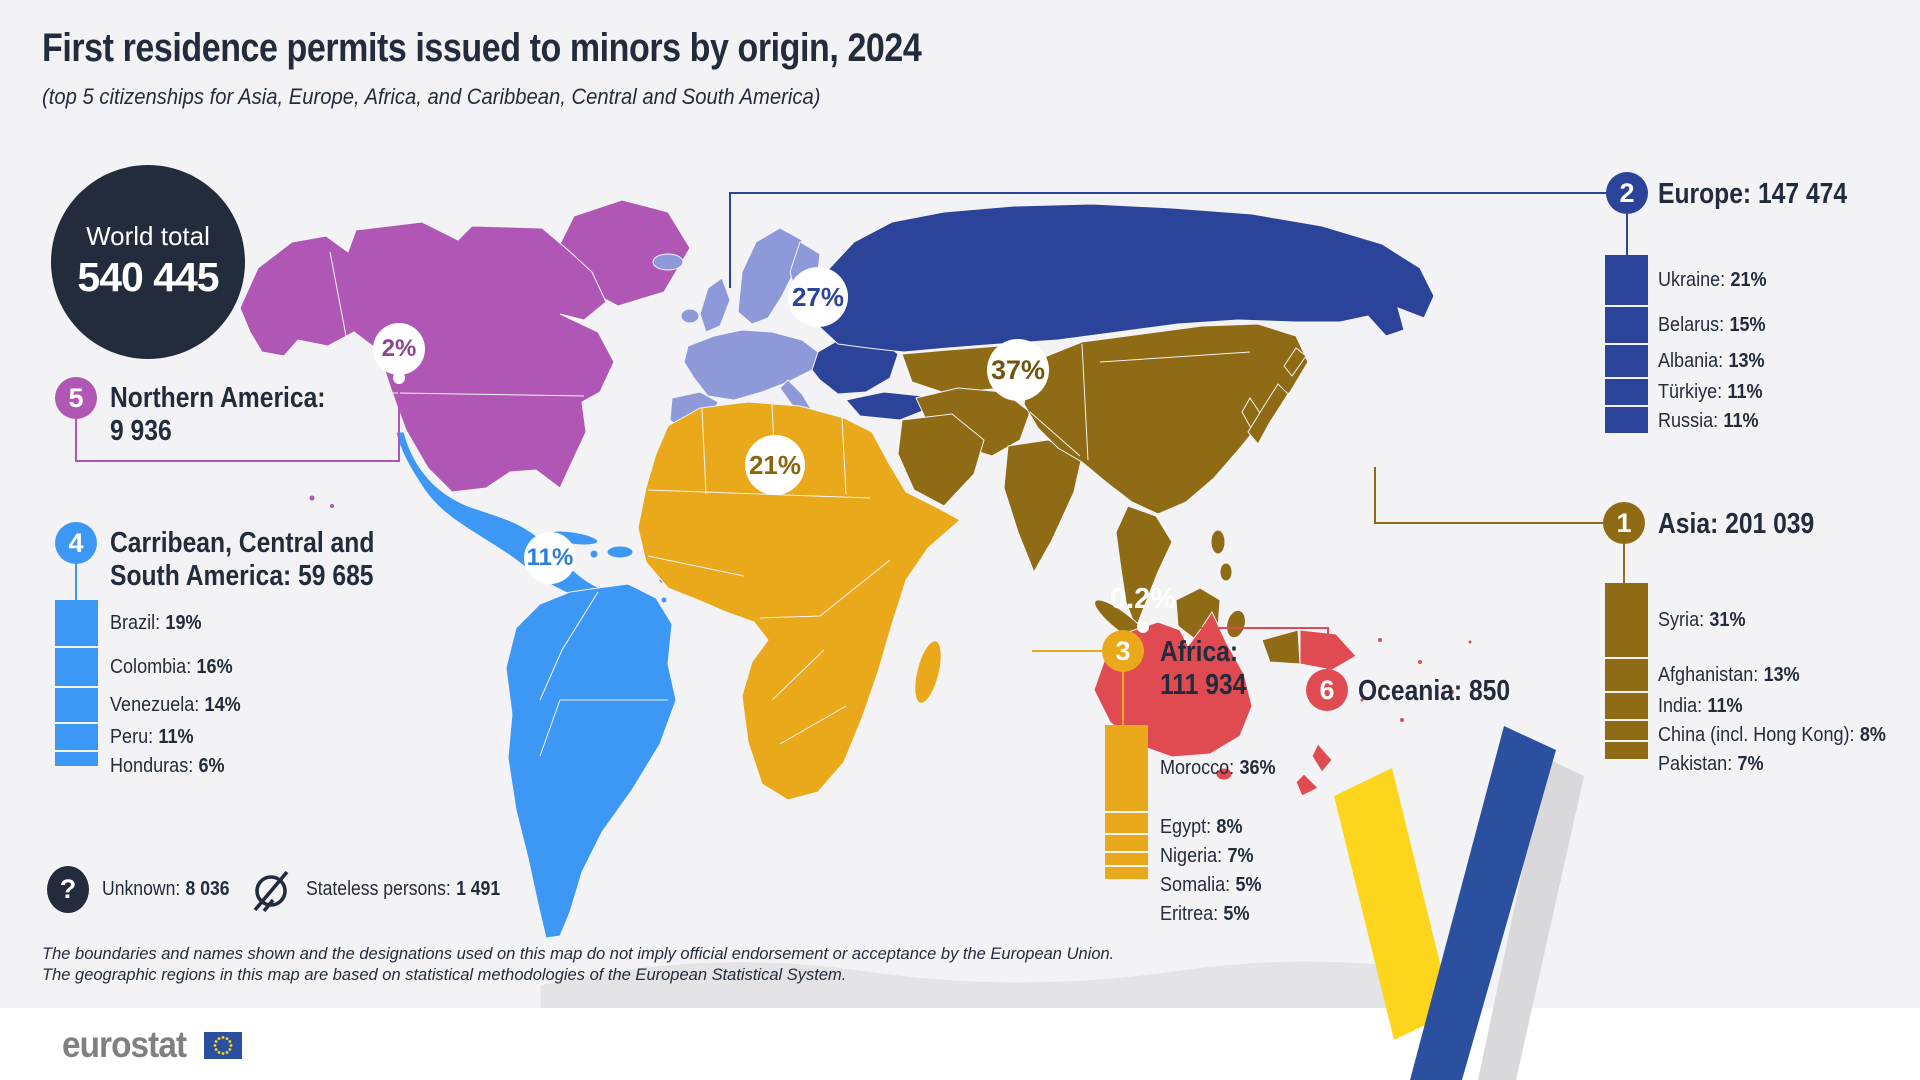 Image resolution: width=1920 pixels, height=1080 pixels. I want to click on question-mark-icon: ?, so click(68, 889).